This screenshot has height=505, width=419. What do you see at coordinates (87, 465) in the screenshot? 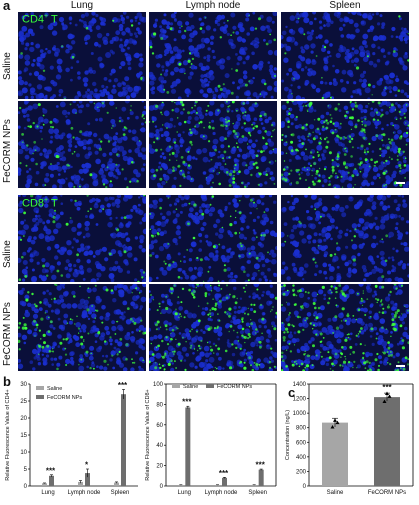
I see `significance-marker: *` at bounding box center [87, 465].